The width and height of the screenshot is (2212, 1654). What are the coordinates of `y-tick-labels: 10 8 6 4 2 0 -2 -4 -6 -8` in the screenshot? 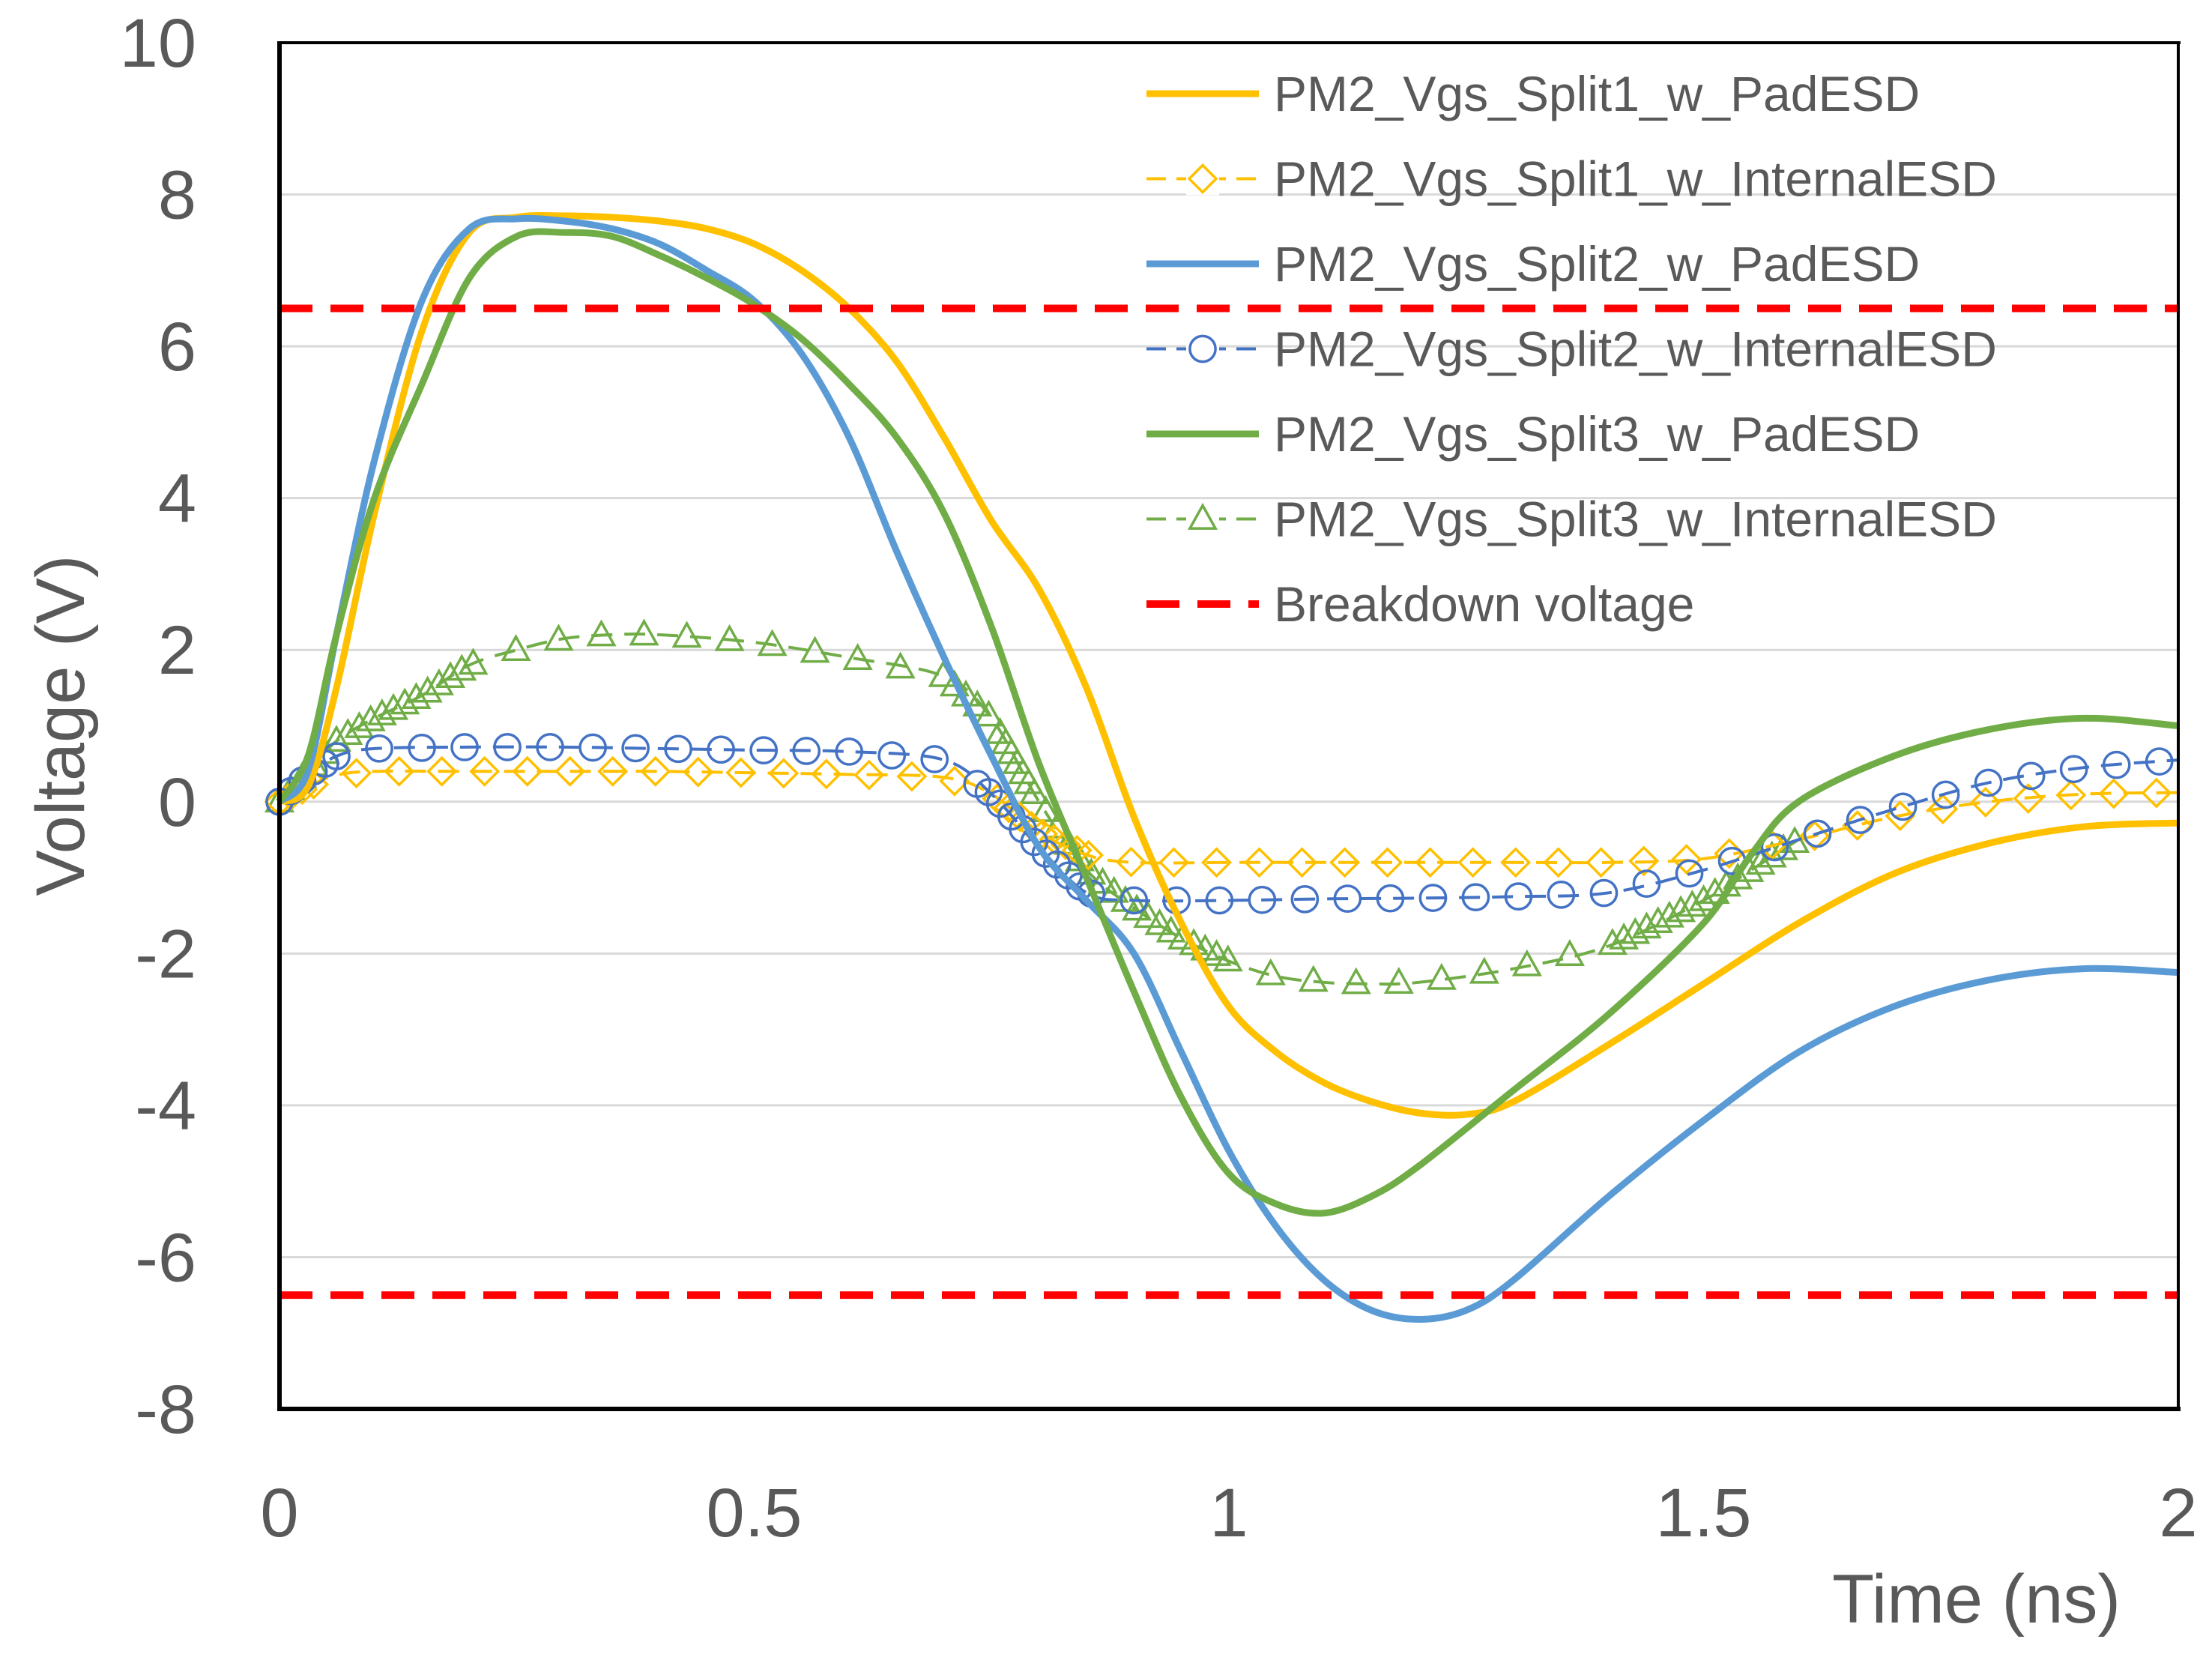 It's located at (158, 726).